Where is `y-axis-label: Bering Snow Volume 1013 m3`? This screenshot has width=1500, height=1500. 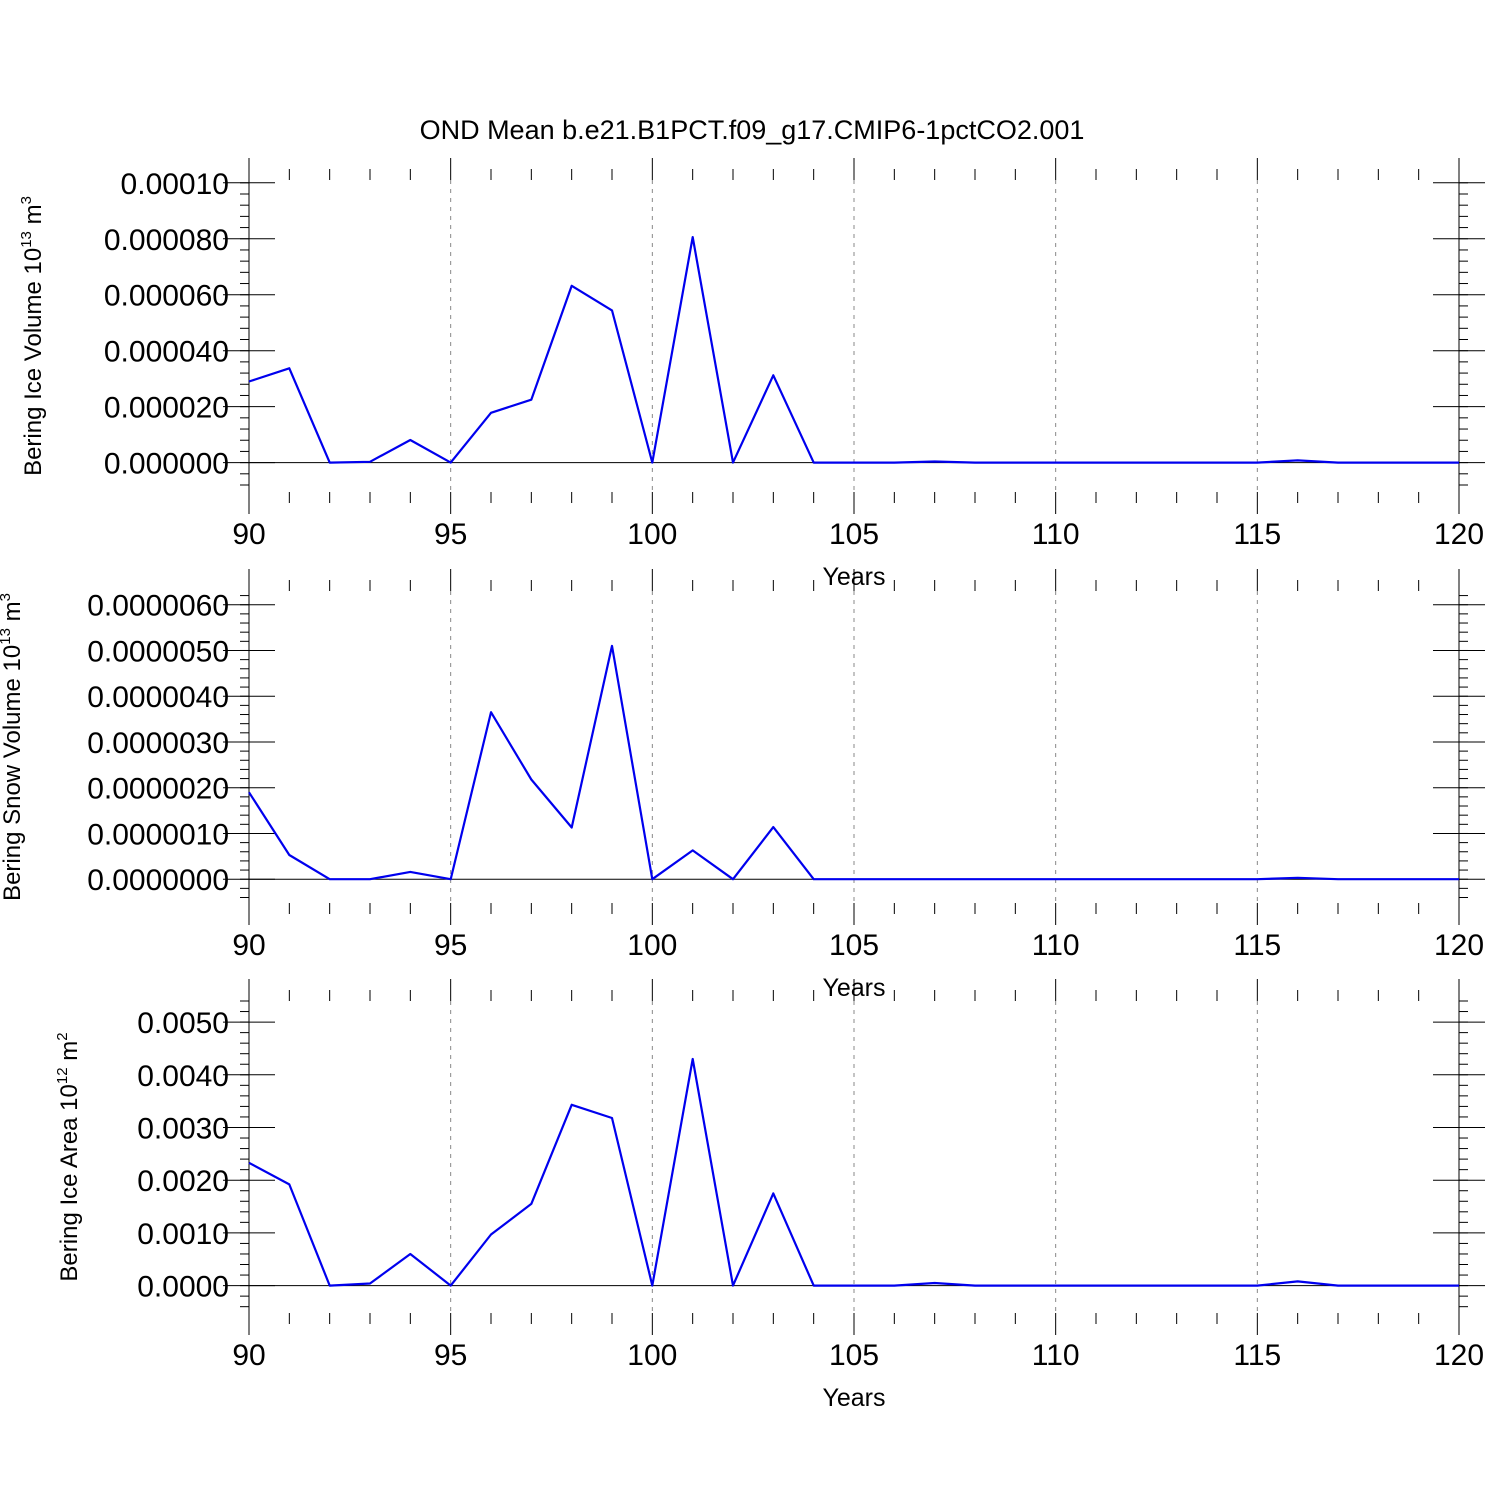 y-axis-label: Bering Snow Volume 1013 m3 is located at coordinates (13, 747).